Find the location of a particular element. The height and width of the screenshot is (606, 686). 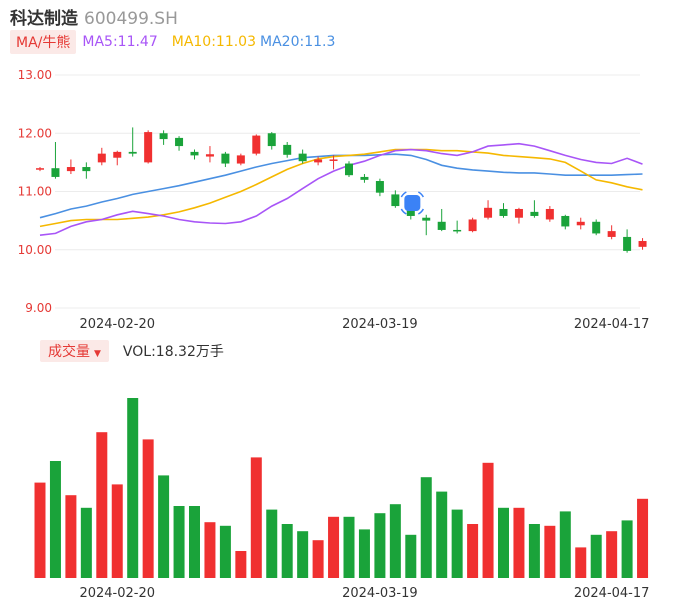

y-tick-label: 13.00 is located at coordinates (35, 75).